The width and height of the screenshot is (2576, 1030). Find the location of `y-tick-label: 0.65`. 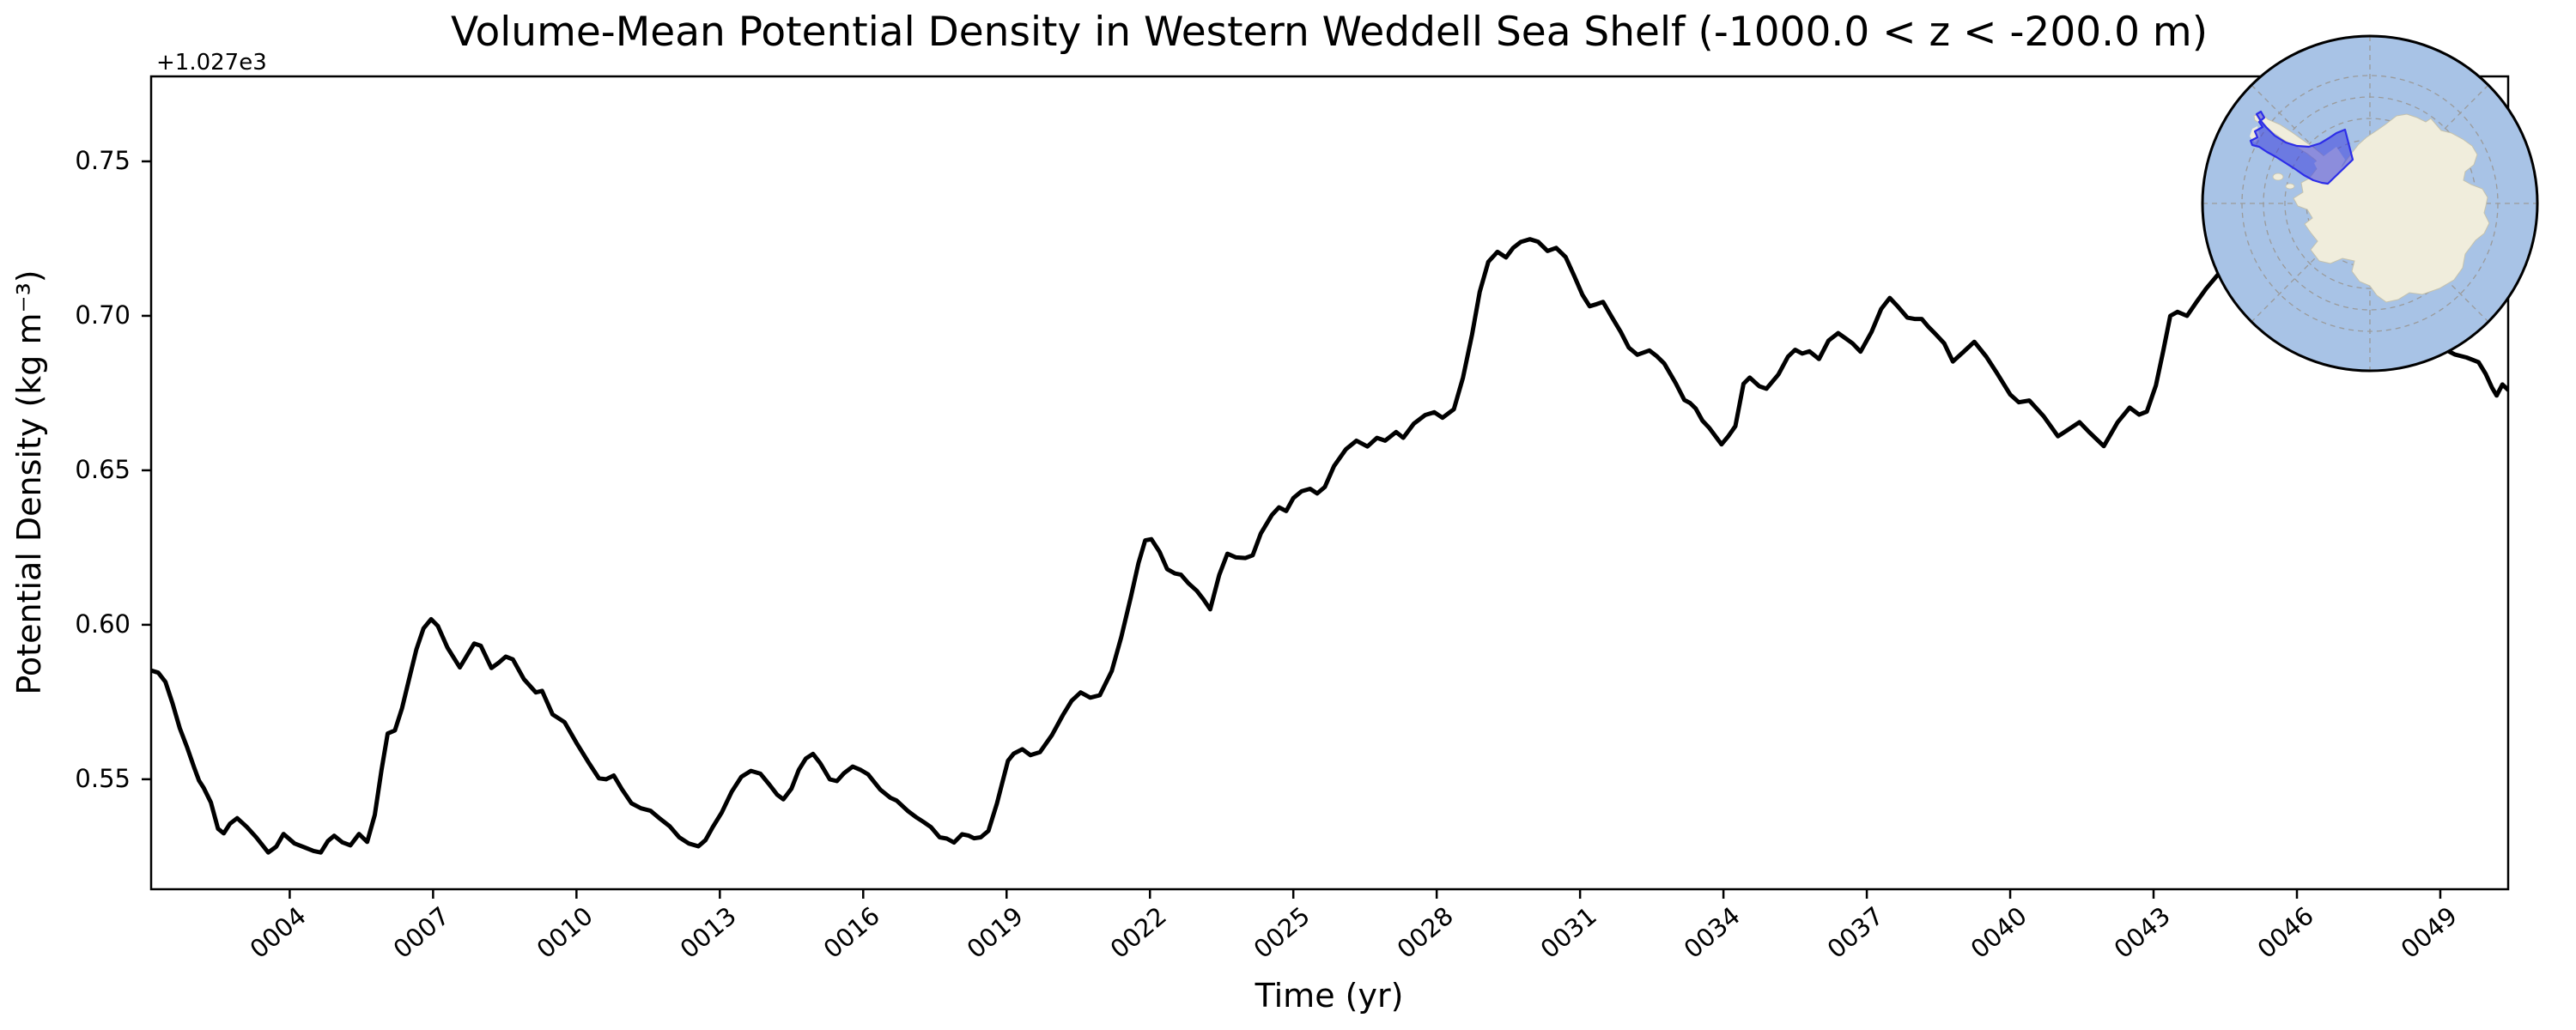

y-tick-label: 0.65 is located at coordinates (103, 469).